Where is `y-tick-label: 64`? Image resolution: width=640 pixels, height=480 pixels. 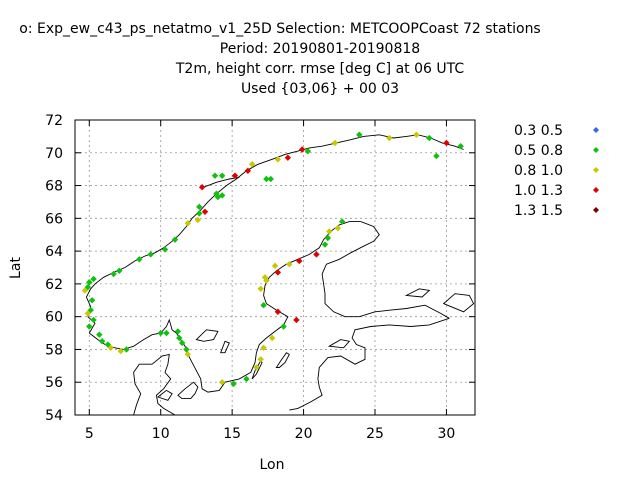
y-tick-label: 64 is located at coordinates (54, 252).